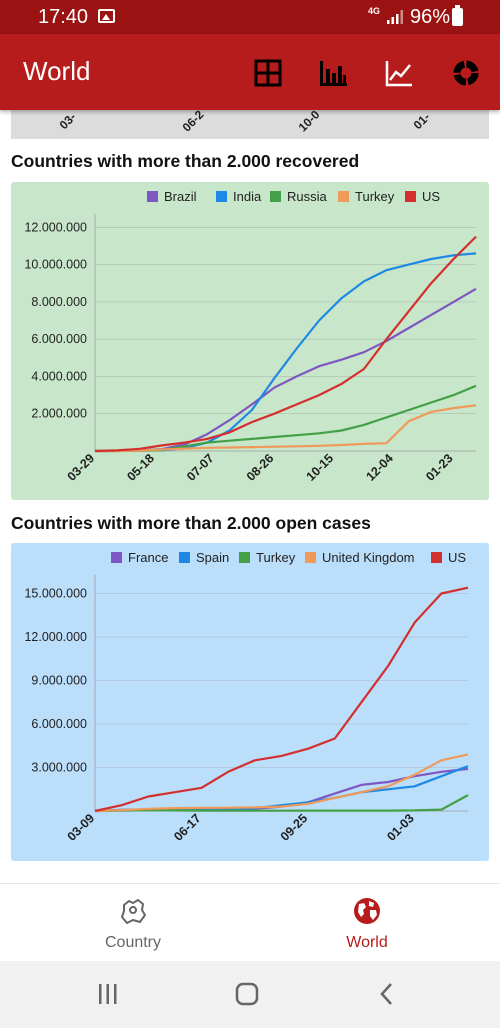  I want to click on x-tick-label: 10-0, so click(309, 122).